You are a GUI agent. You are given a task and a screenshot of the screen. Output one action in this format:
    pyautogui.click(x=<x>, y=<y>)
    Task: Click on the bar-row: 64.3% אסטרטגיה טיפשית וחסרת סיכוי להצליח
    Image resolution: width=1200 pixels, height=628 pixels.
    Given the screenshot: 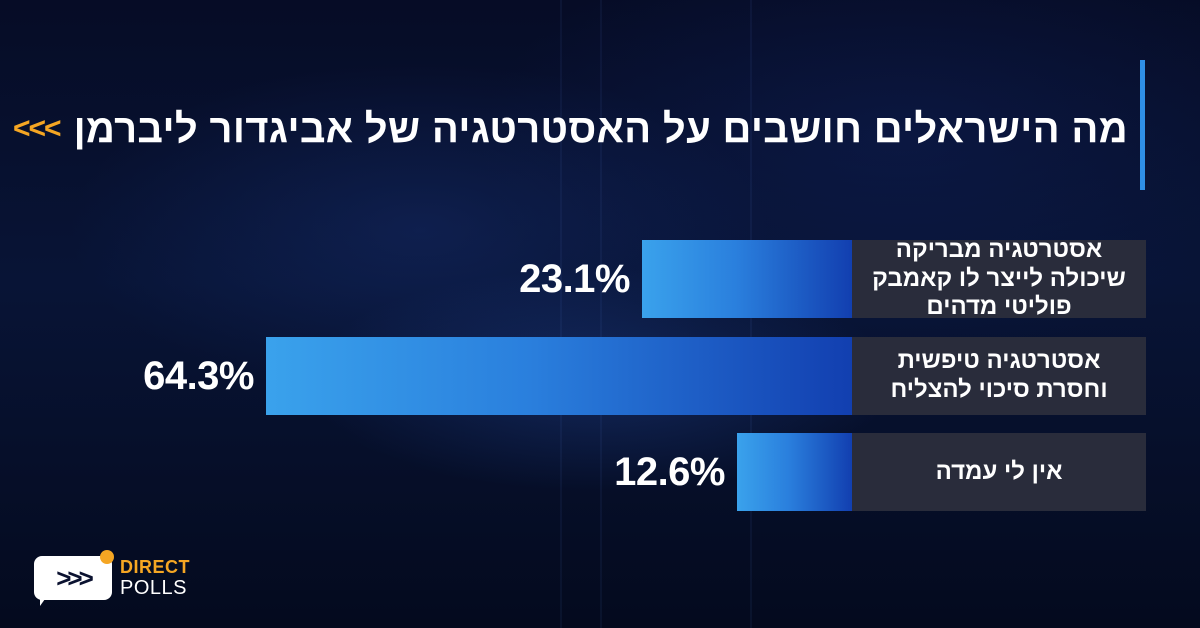 What is the action you would take?
    pyautogui.click(x=600, y=376)
    